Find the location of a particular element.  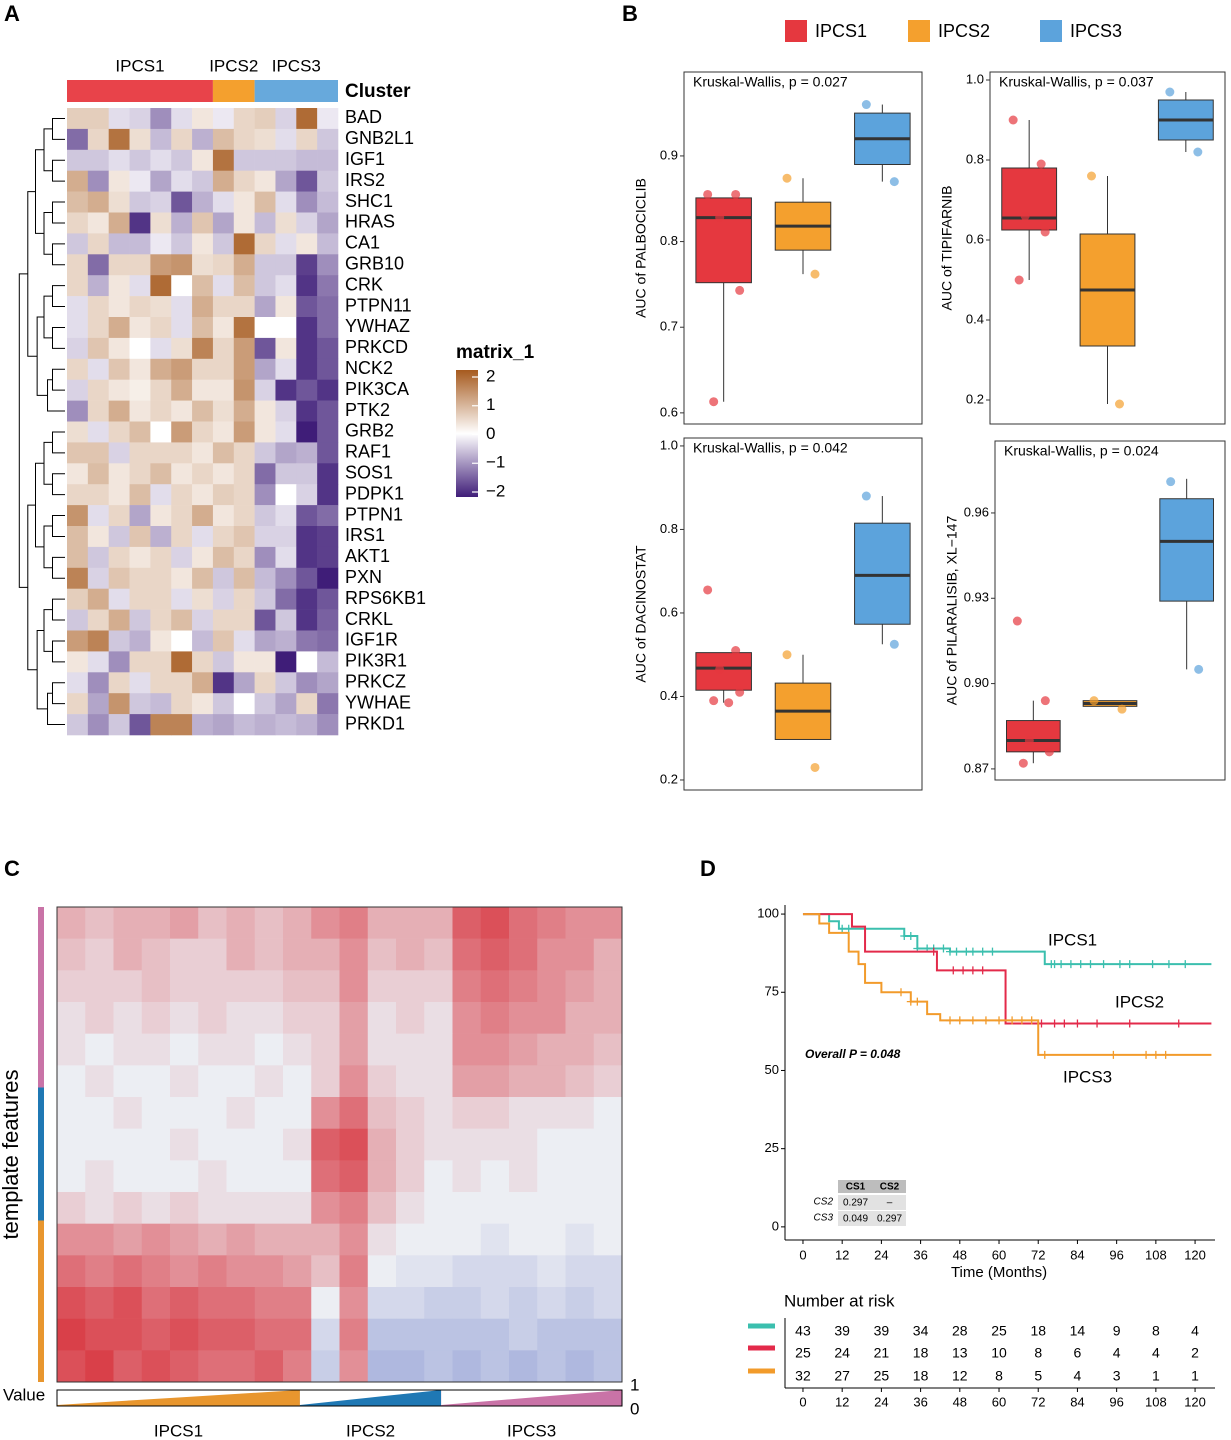

colorbar-tick-label: −1 is located at coordinates (495, 462).